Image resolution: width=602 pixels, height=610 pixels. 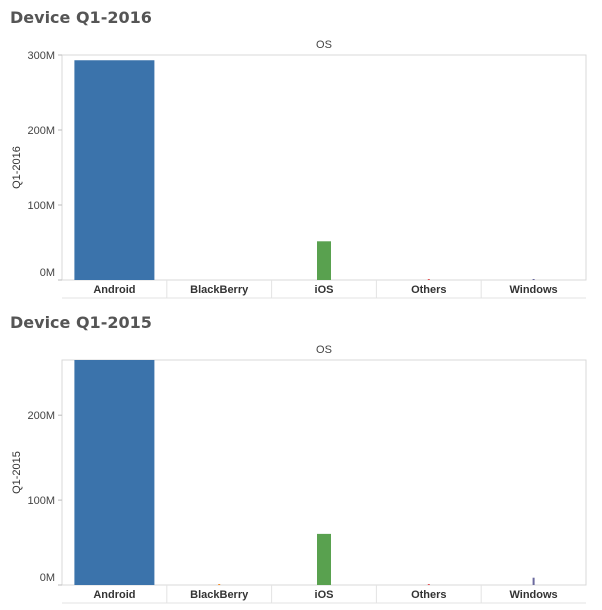 What do you see at coordinates (17, 167) in the screenshot?
I see `y-axis-label: Q1-2016` at bounding box center [17, 167].